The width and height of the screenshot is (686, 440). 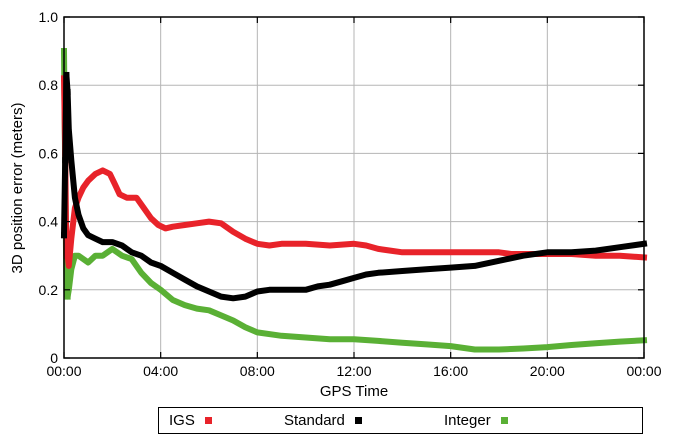 I want to click on y-axis-title: 3D position error (meters), so click(x=17, y=188).